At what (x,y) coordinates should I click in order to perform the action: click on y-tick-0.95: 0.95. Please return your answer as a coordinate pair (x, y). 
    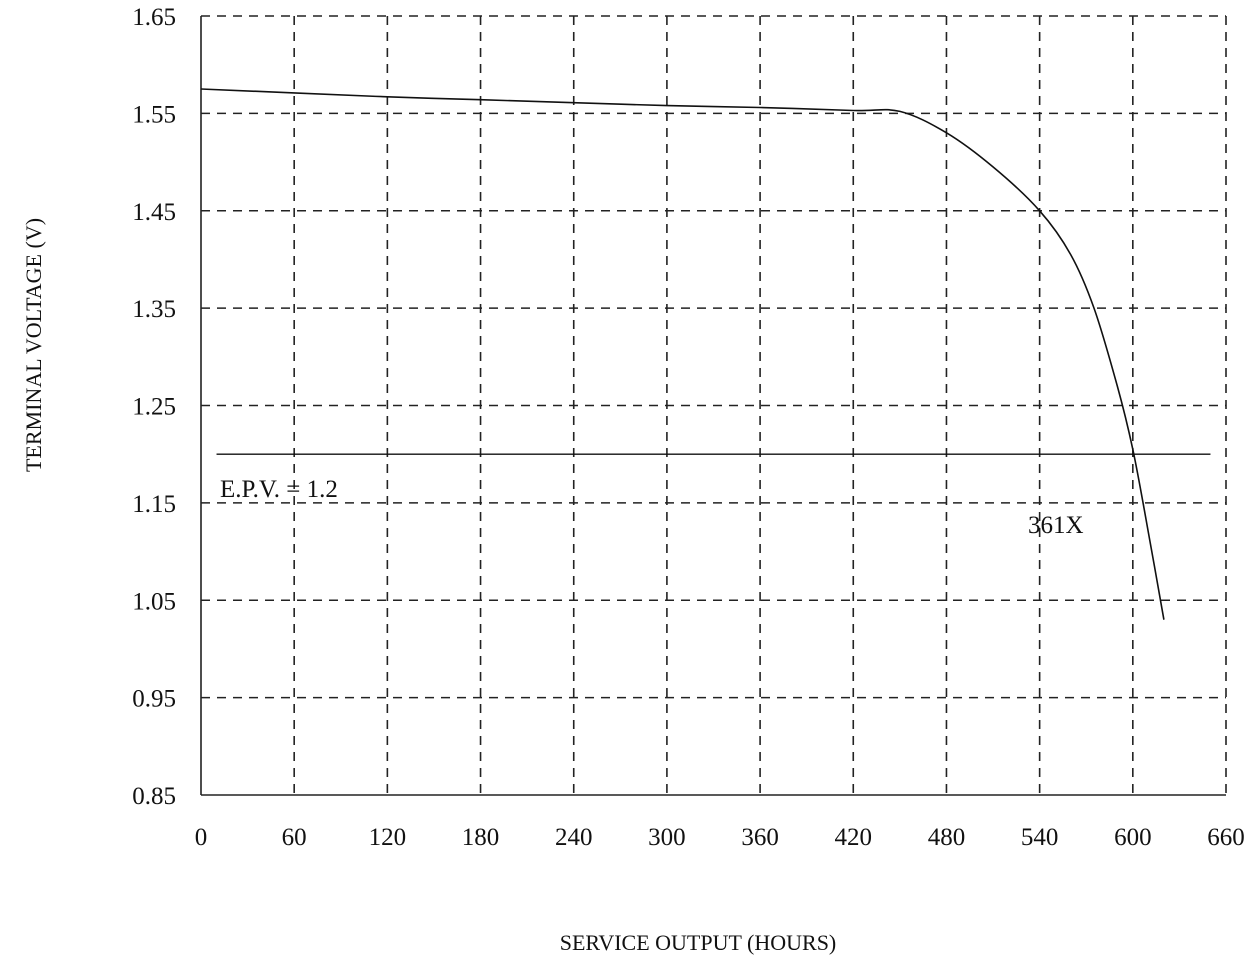
    Looking at the image, I should click on (154, 699).